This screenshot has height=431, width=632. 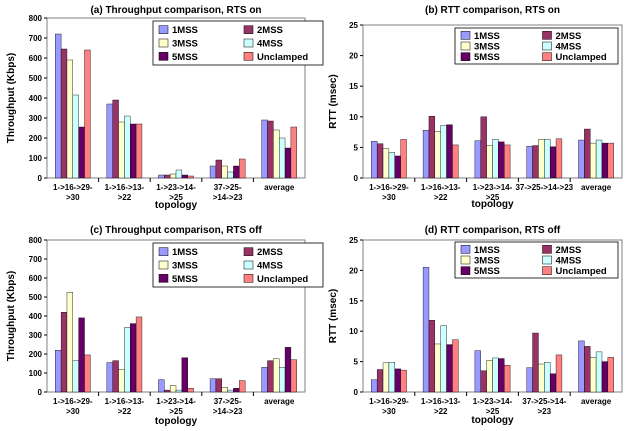 I want to click on y-tick-label: 400, so click(x=36, y=316).